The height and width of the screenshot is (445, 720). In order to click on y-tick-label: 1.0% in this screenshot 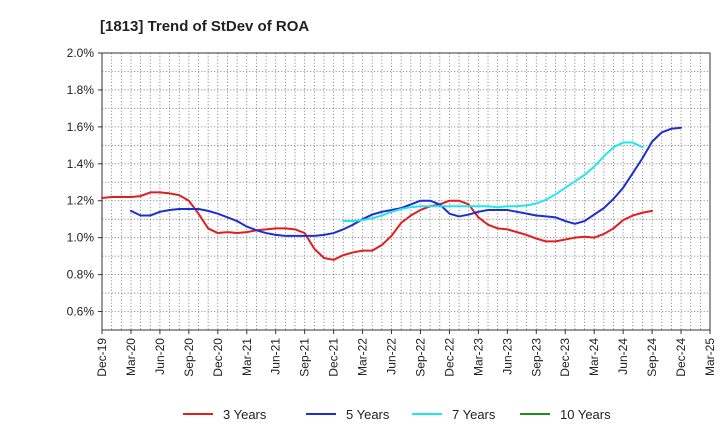, I will do `click(81, 238)`.